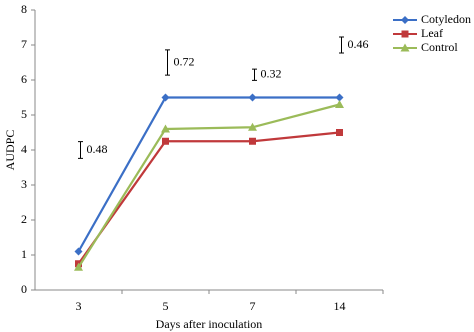 This screenshot has height=332, width=474. Describe the element at coordinates (24, 44) in the screenshot. I see `y-tick-label: 7` at that location.